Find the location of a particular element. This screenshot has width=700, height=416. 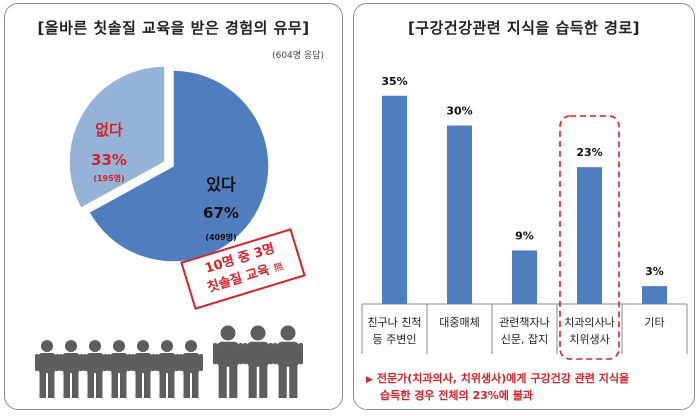

bar-value-label: 3% is located at coordinates (654, 271).